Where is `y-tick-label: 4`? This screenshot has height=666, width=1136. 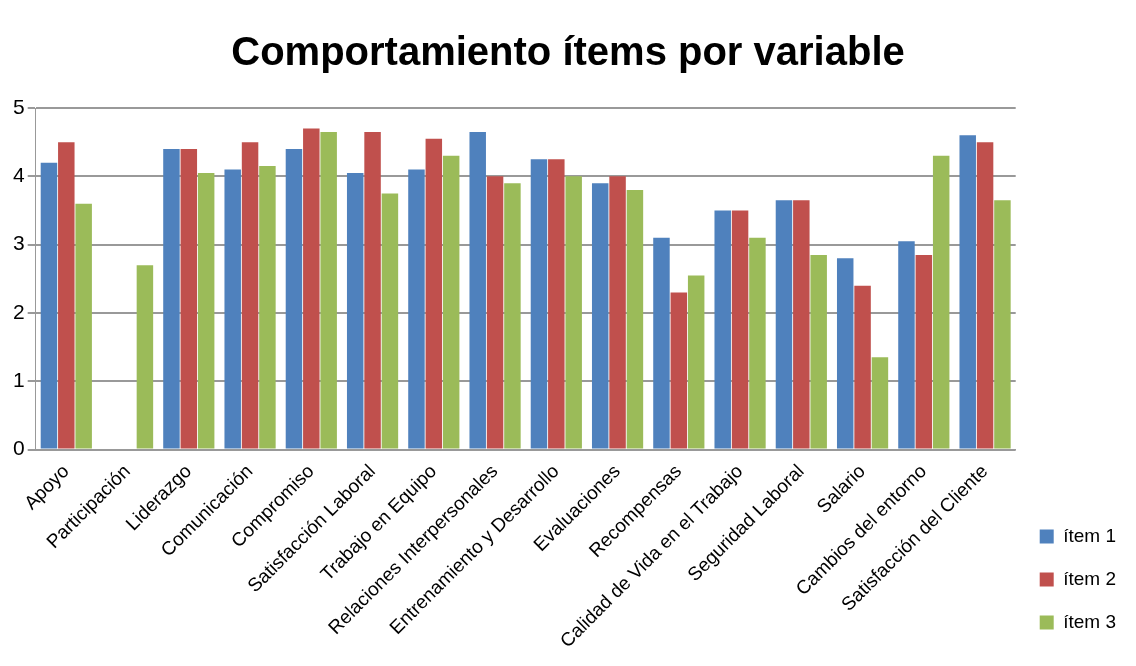
y-tick-label: 4 is located at coordinates (18, 175).